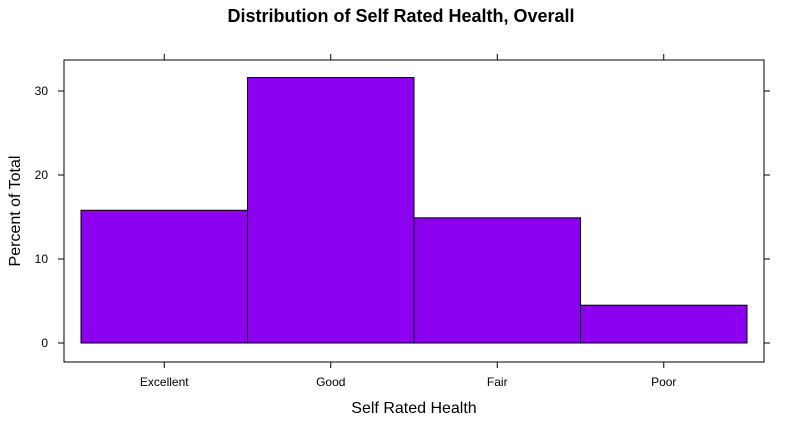 The height and width of the screenshot is (429, 802). What do you see at coordinates (42, 259) in the screenshot?
I see `y-tick-label: 10` at bounding box center [42, 259].